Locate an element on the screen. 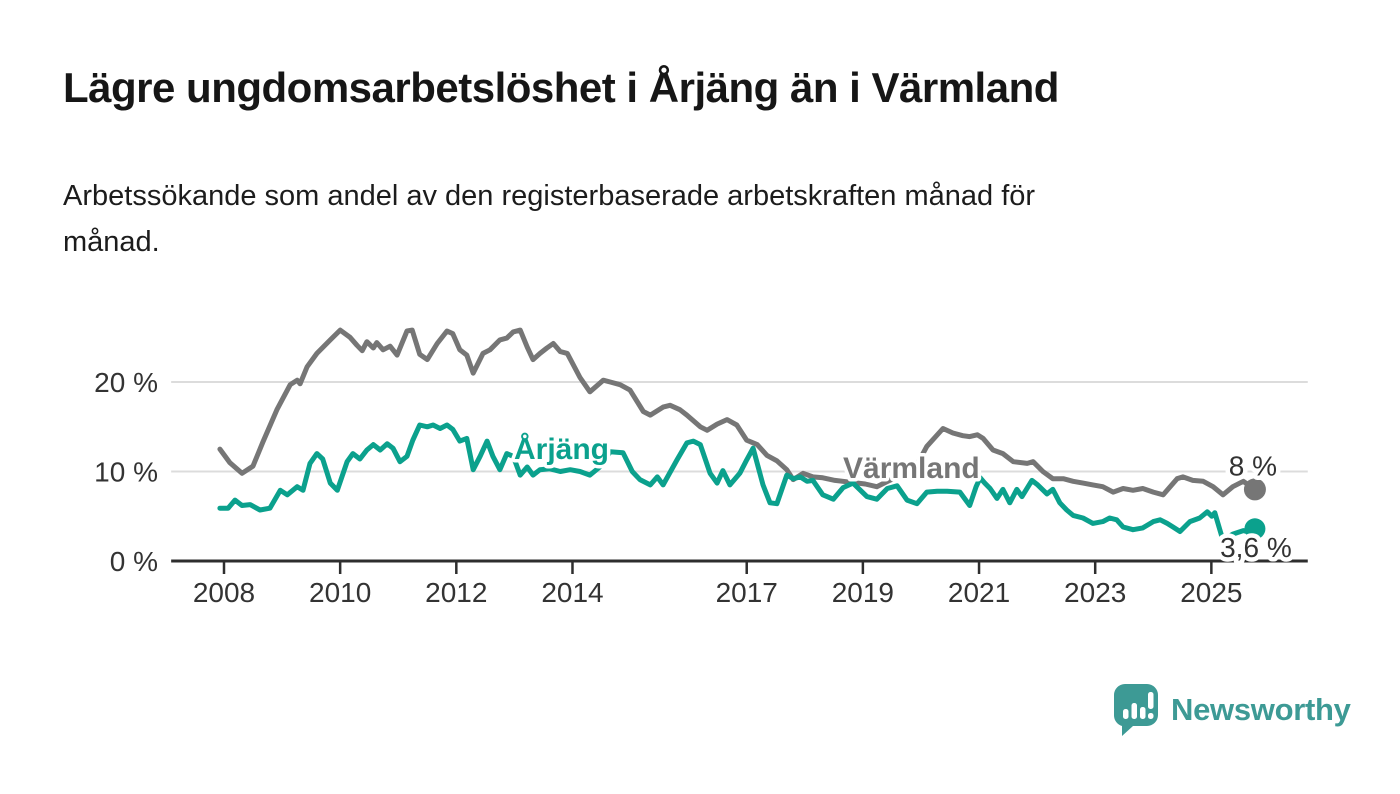 This screenshot has width=1400, height=794. x-tick-label-2019: 2019 is located at coordinates (863, 592).